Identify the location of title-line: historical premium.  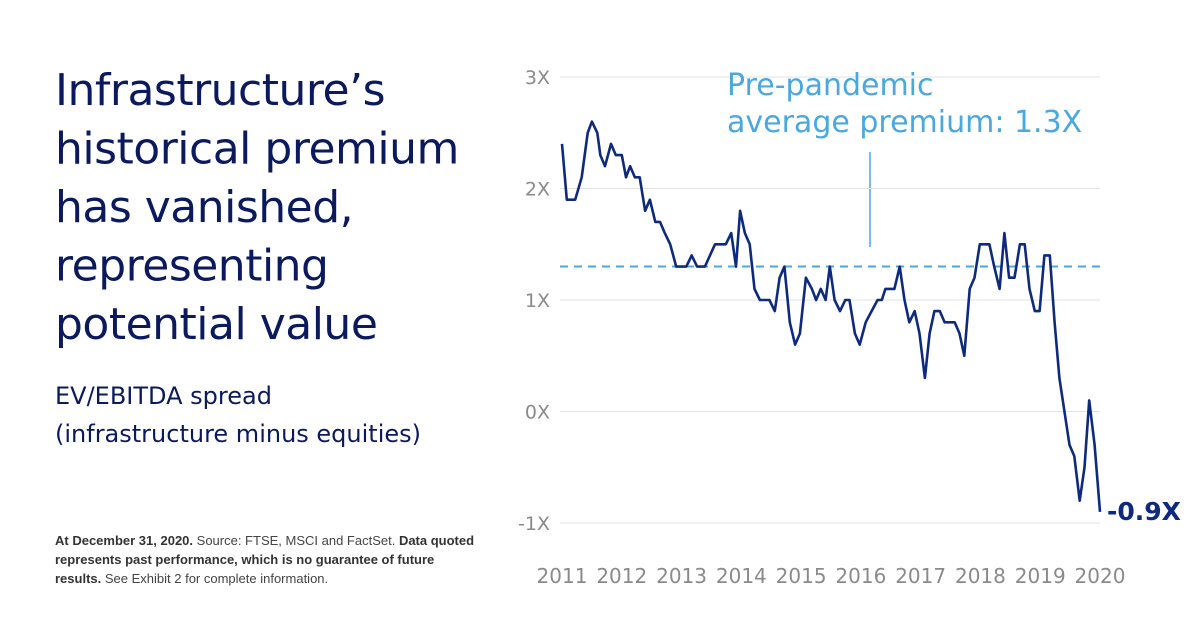
(257, 149).